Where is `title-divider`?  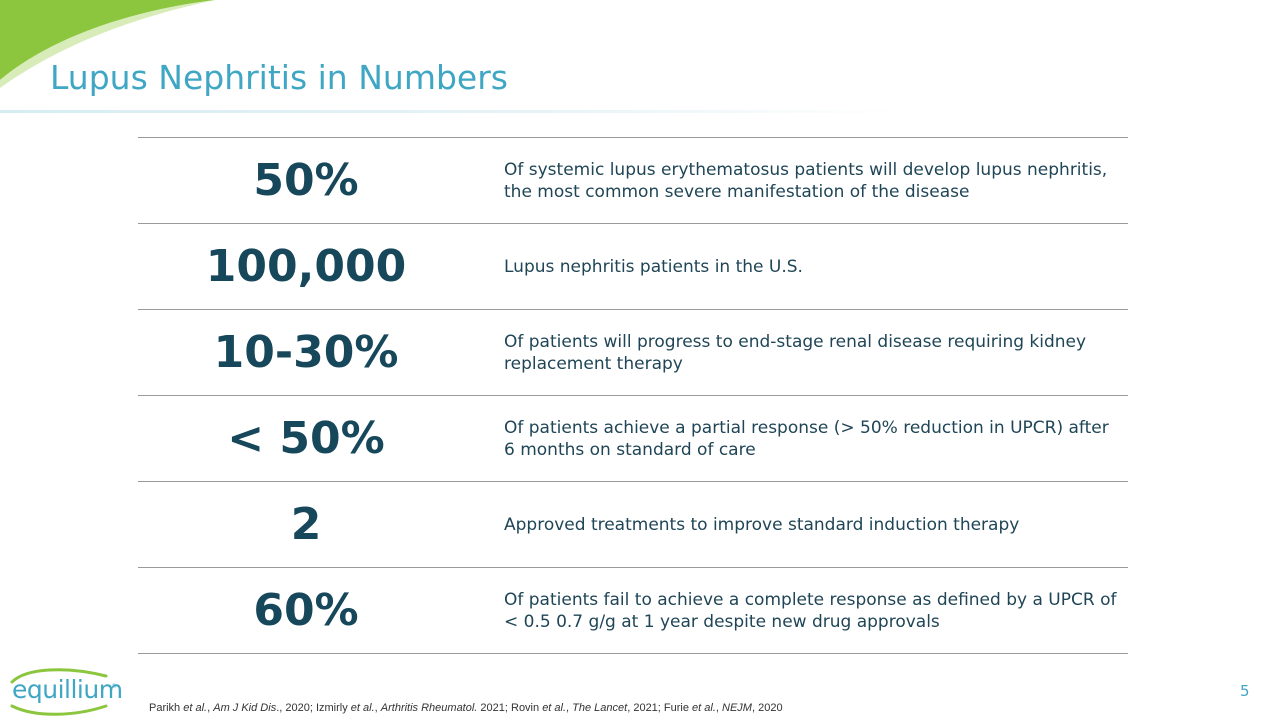 title-divider is located at coordinates (450, 111).